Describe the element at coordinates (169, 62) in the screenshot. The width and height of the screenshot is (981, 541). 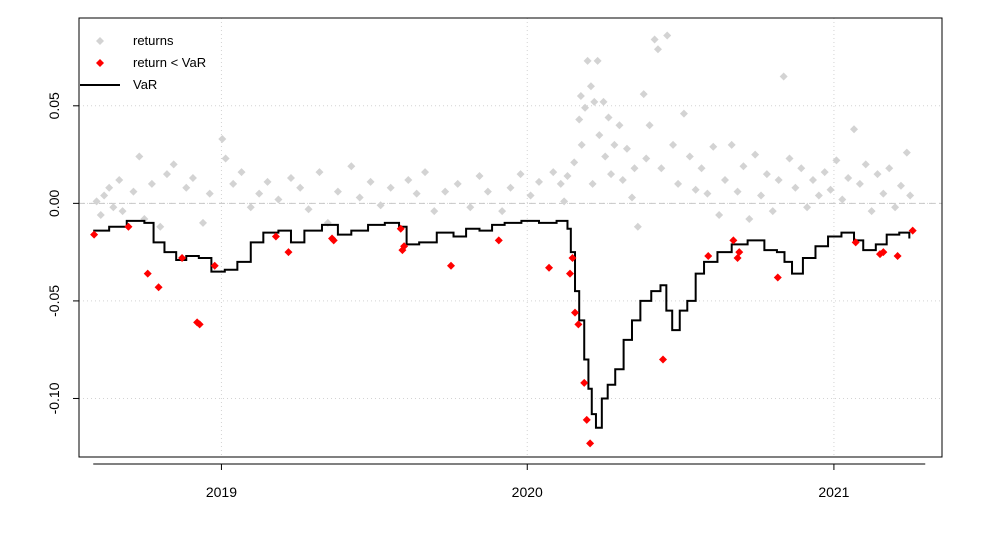
I see `legend-label: return < VaR` at that location.